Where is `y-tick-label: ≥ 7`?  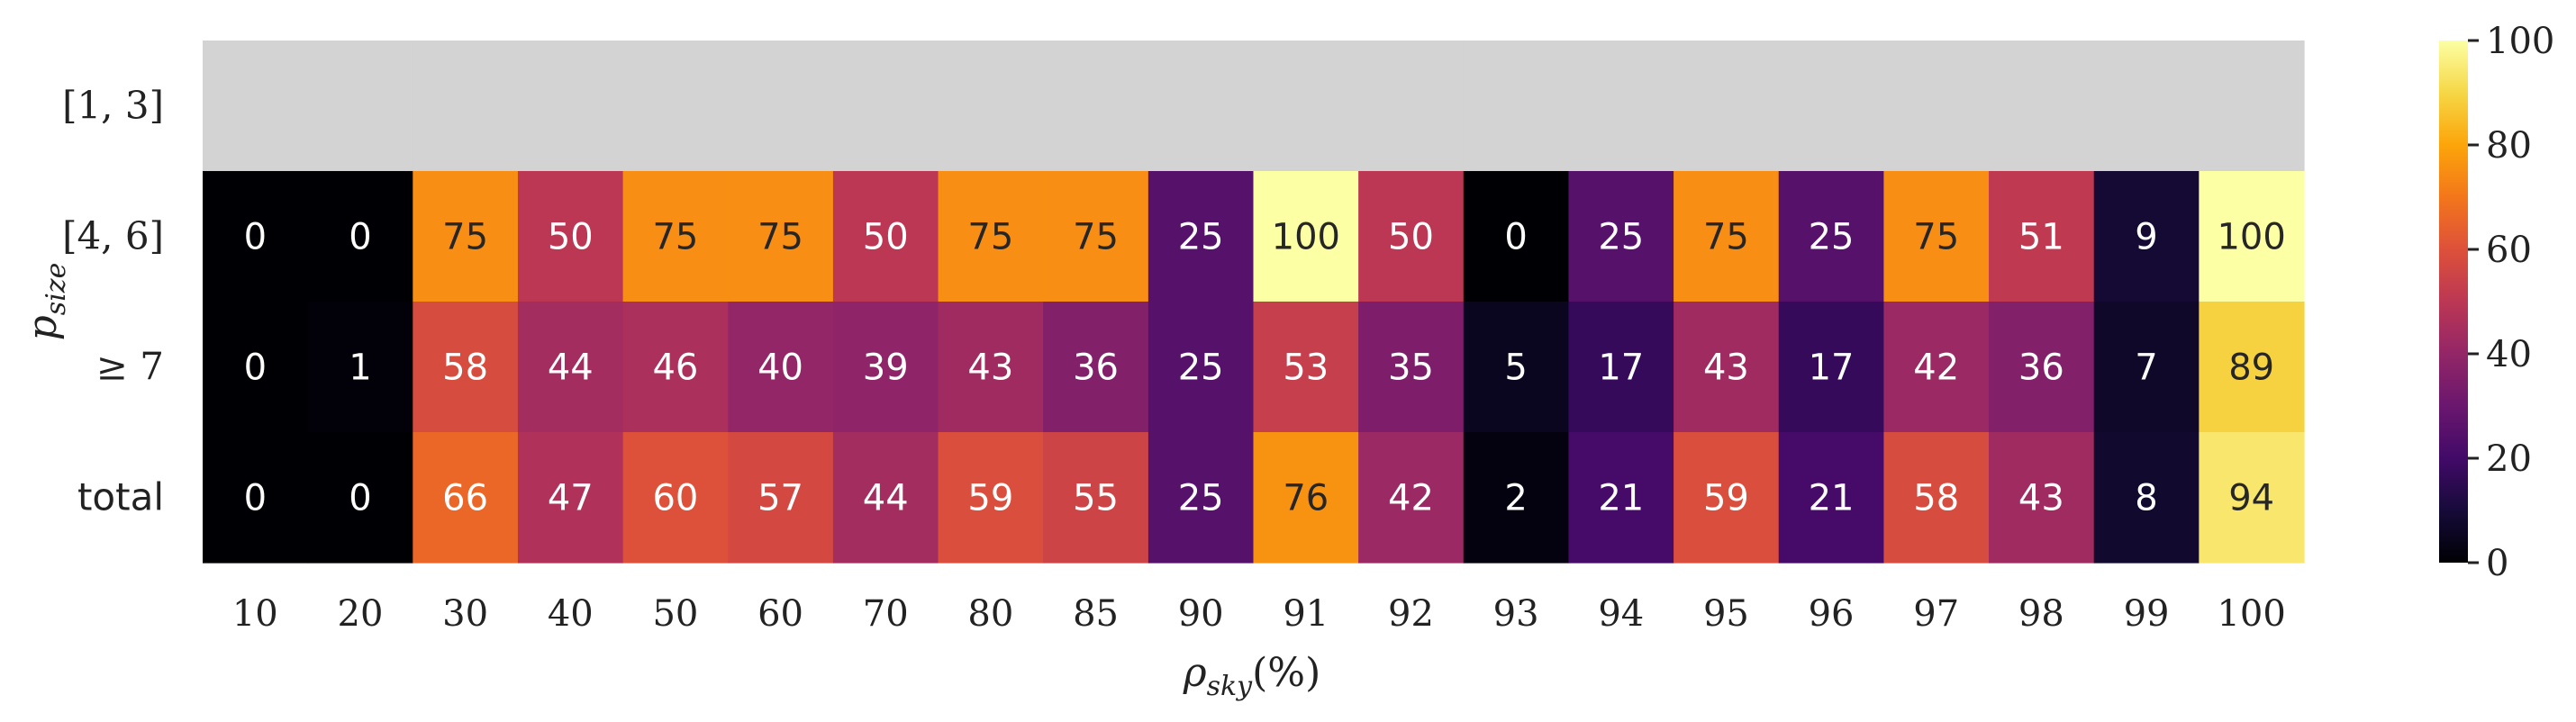
y-tick-label: ≥ 7 is located at coordinates (130, 367).